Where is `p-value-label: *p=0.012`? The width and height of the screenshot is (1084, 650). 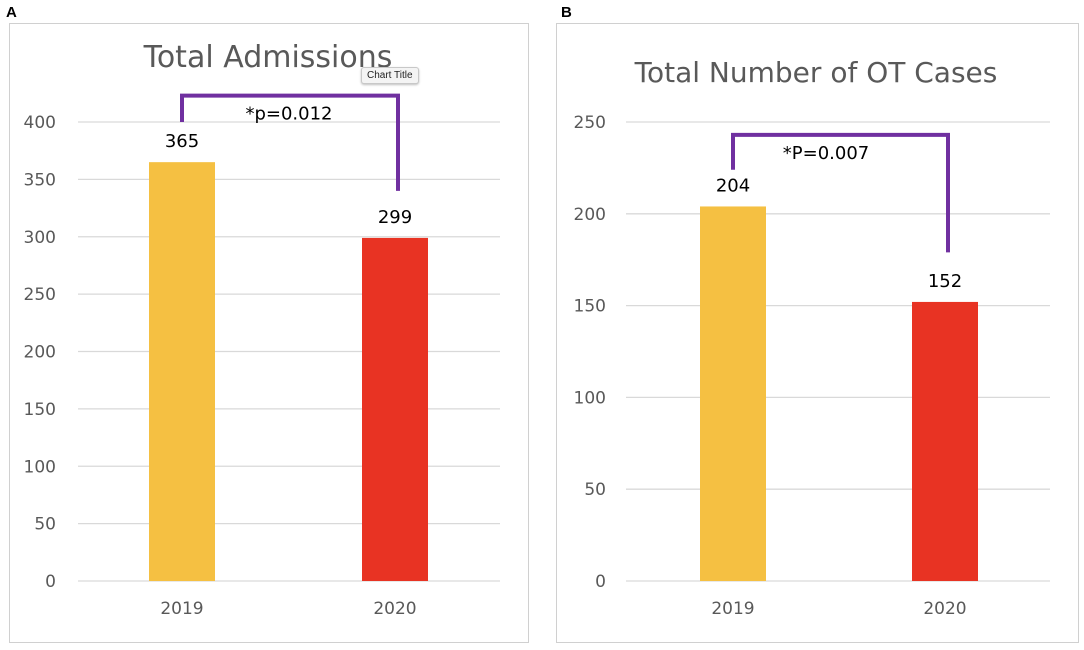 p-value-label: *p=0.012 is located at coordinates (288, 114).